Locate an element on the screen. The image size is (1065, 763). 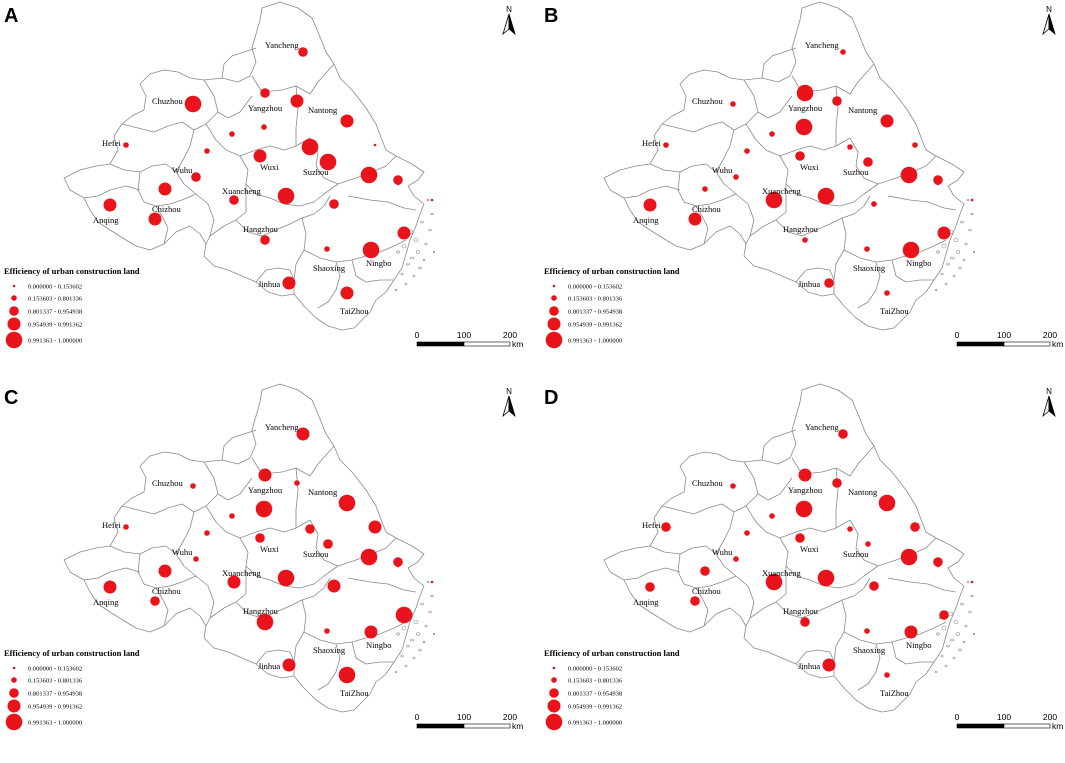
coastal-islands is located at coordinates (955, 627).